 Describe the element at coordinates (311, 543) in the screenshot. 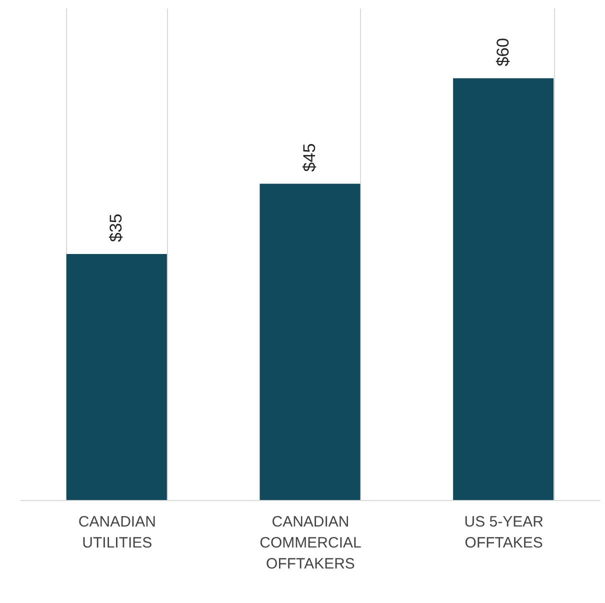

I see `x-tick-label: CANADIAN COMMERCIAL OFFTAKERS` at that location.